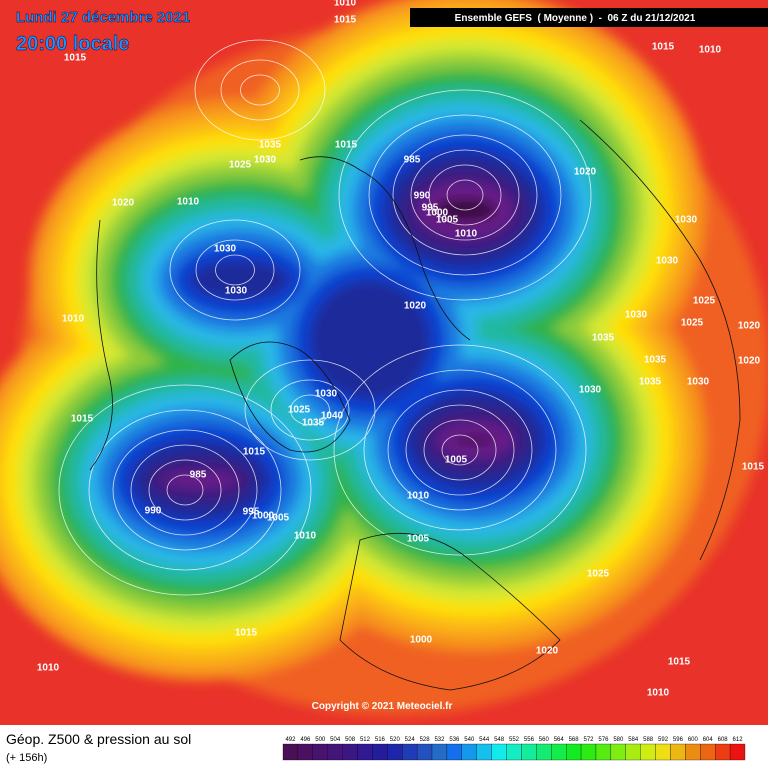 This screenshot has height=768, width=768. What do you see at coordinates (574, 740) in the screenshot?
I see `colorbar-label: 568` at bounding box center [574, 740].